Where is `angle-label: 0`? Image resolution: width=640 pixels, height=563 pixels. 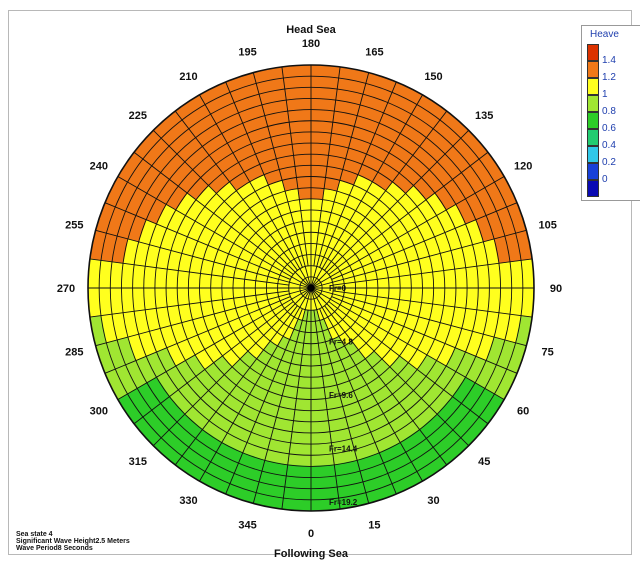 angle-label: 0 is located at coordinates (311, 534).